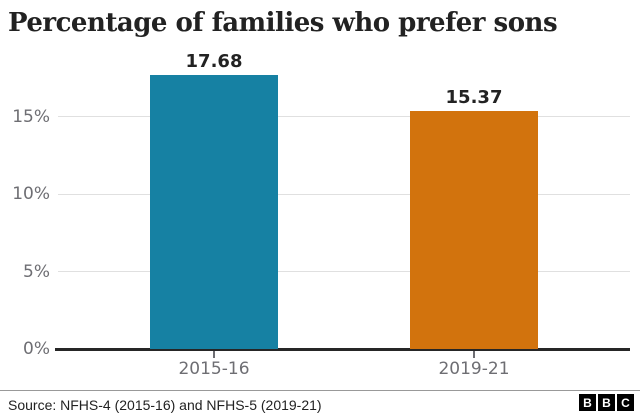 Image resolution: width=640 pixels, height=419 pixels. I want to click on bbc-logo-block-1: B, so click(587, 402).